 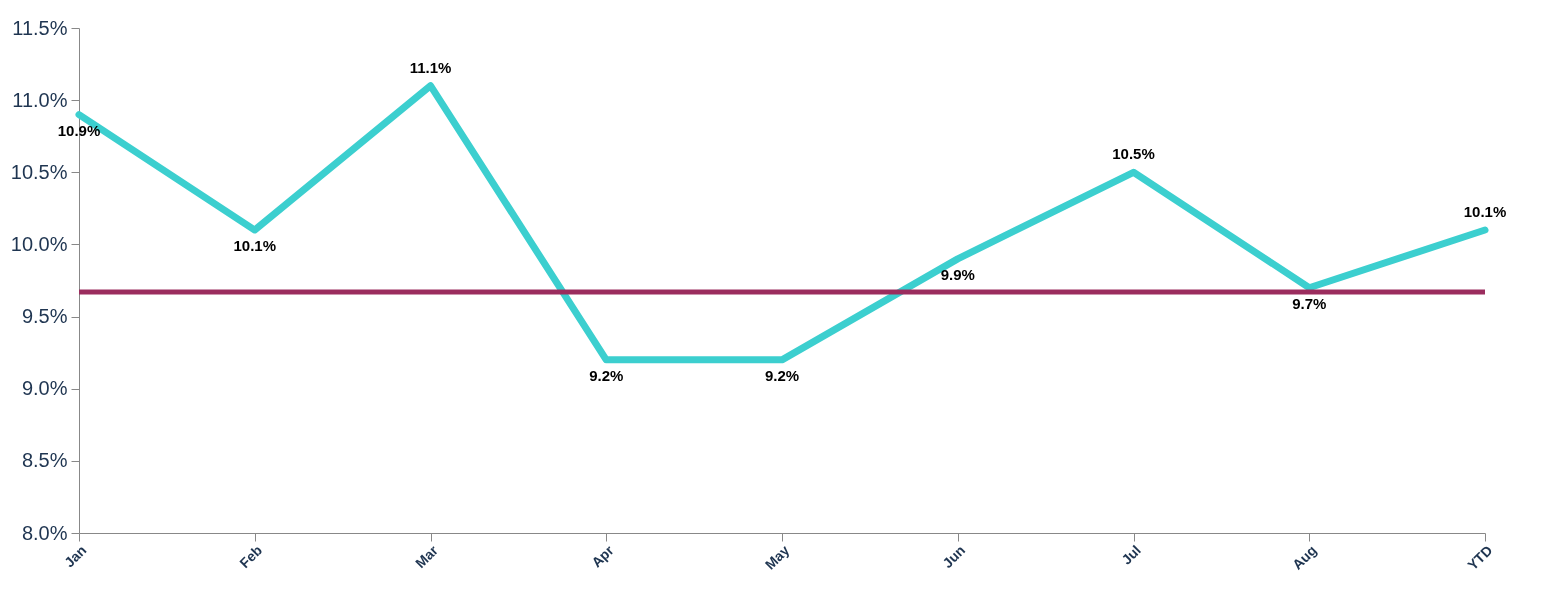 I want to click on y-tick-label: 11.0%, so click(x=40, y=99).